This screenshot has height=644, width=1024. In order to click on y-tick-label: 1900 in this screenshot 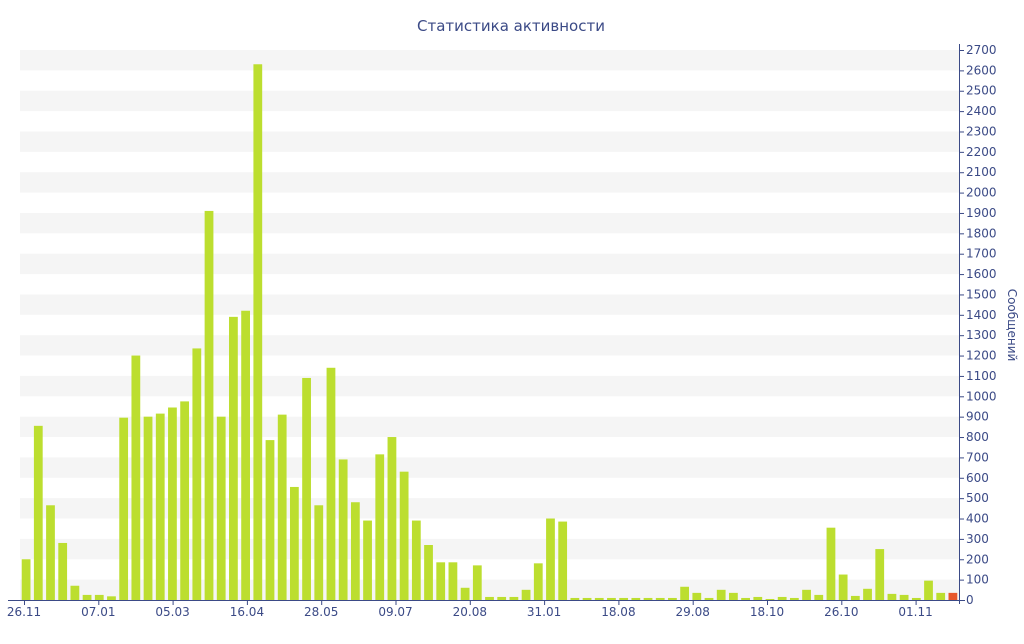, I will do `click(981, 213)`.